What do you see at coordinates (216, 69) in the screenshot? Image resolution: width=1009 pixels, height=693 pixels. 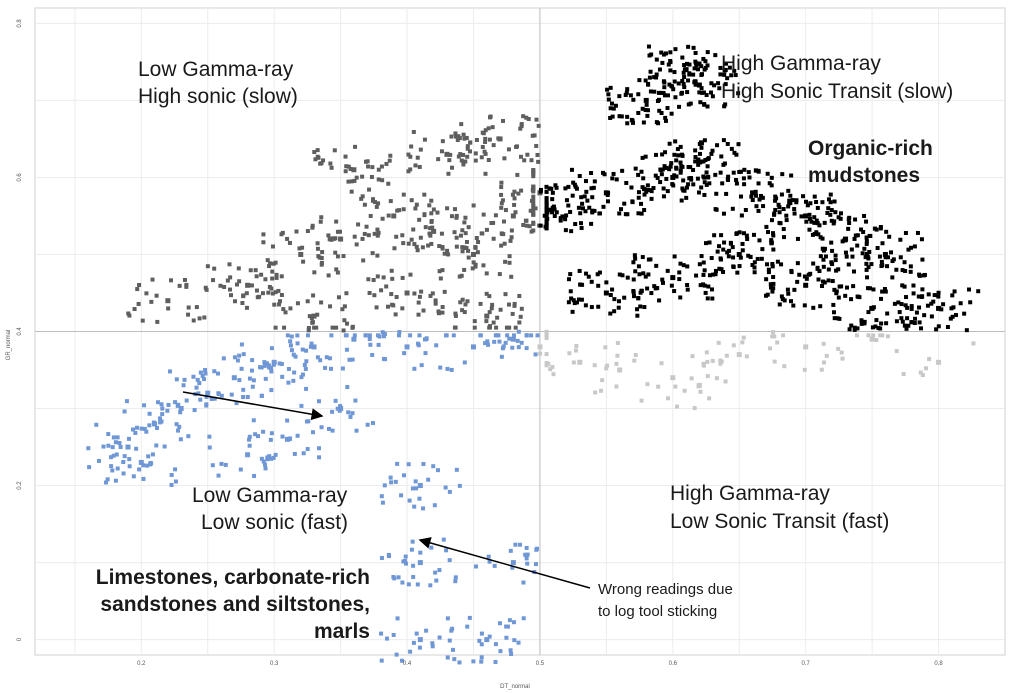 I see `quadrant-label-top-left-1: Low Gamma-ray` at bounding box center [216, 69].